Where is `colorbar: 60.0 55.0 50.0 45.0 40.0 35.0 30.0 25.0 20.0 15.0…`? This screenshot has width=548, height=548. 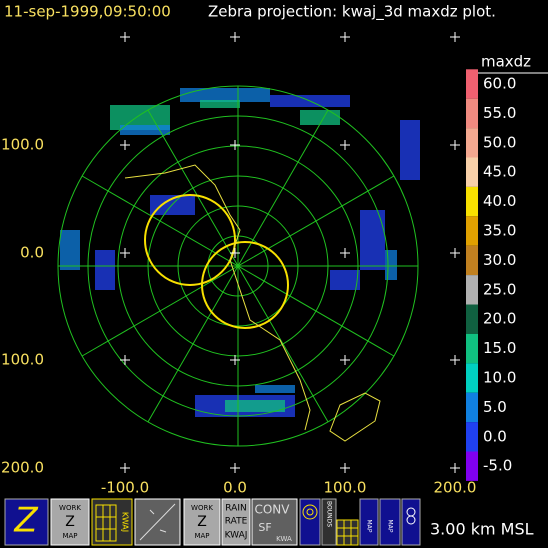
colorbar: 60.0 55.0 50.0 45.0 40.0 35.0 30.0 25.0 20.0 15.0… is located at coordinates (491, 275).